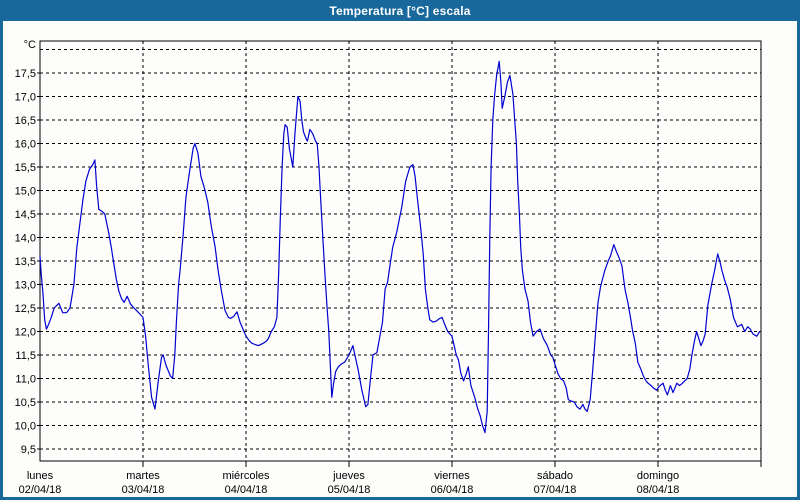 This screenshot has width=800, height=500. Describe the element at coordinates (25, 74) in the screenshot. I see `y-tick-label: 17,5` at that location.